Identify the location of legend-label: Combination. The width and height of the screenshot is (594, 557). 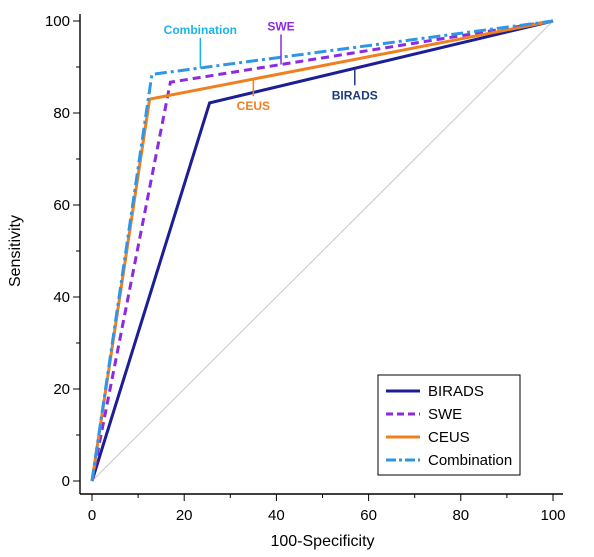
(470, 460).